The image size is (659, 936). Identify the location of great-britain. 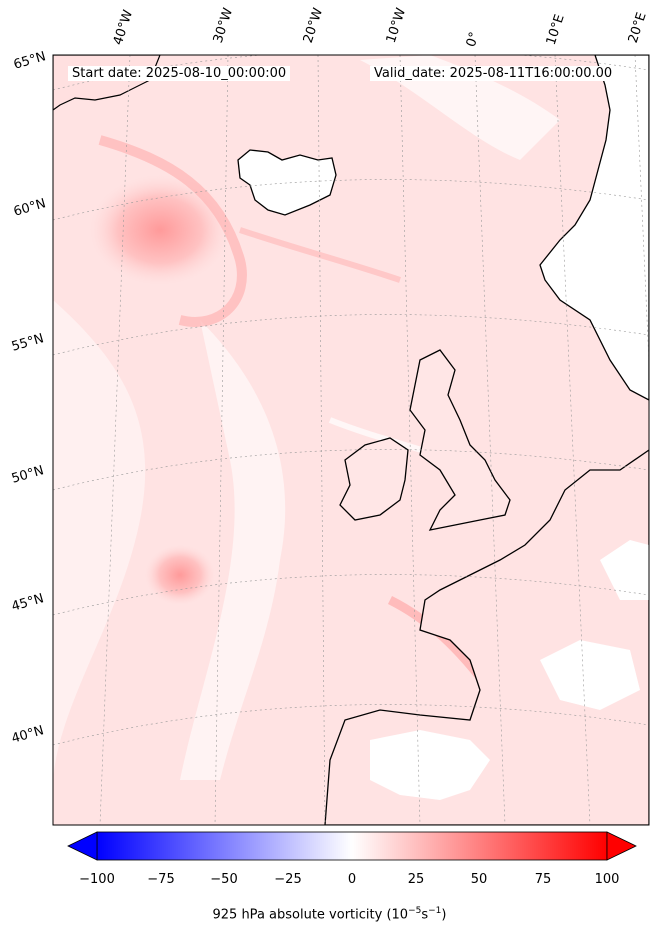
(460, 440).